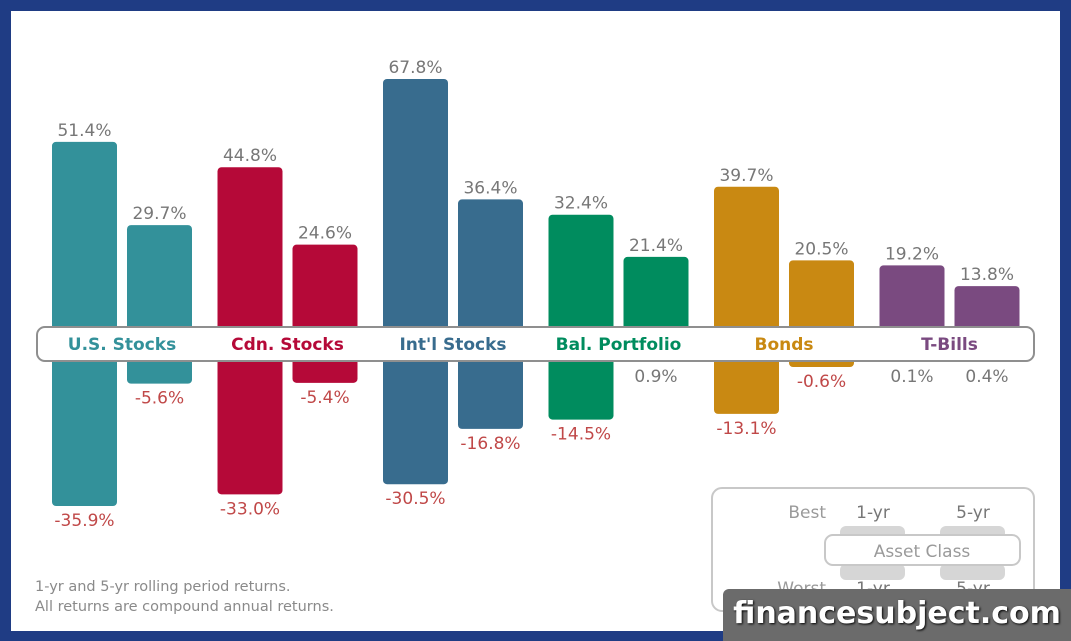 The image size is (1071, 641). I want to click on label-u-s-stocks-5yr-best: 29.7%, so click(159, 214).